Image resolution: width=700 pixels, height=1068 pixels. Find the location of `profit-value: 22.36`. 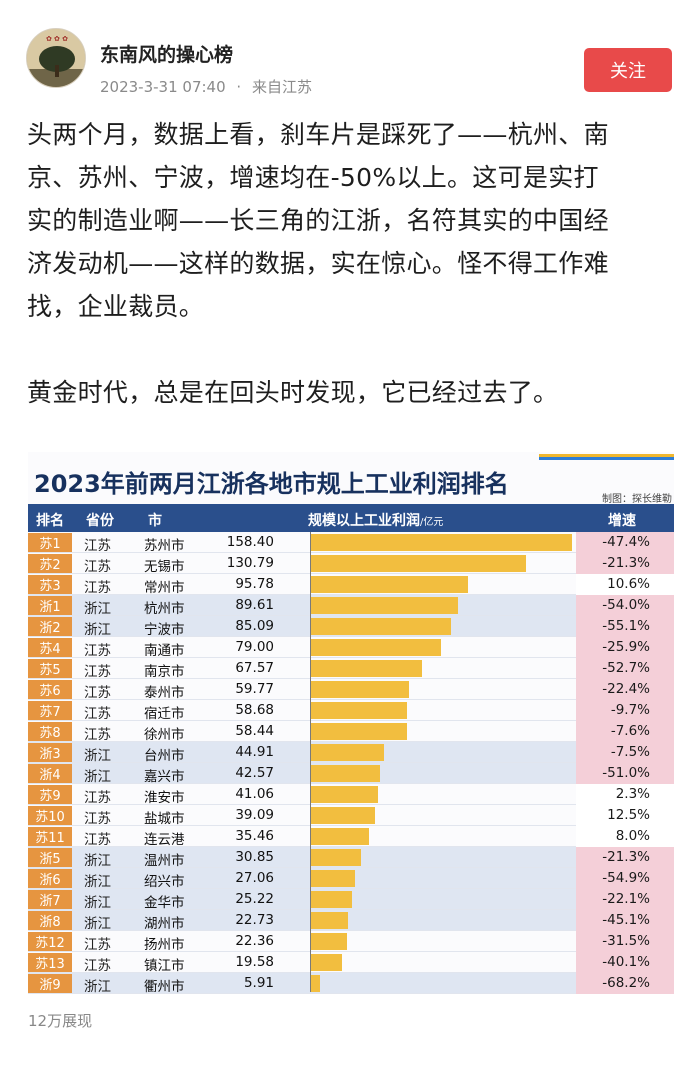

profit-value: 22.36 is located at coordinates (254, 941).